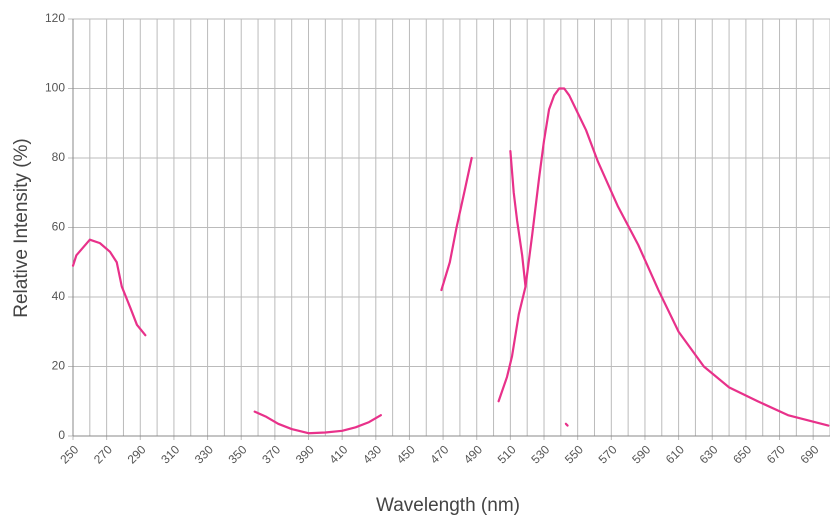 The height and width of the screenshot is (523, 830). Describe the element at coordinates (709, 454) in the screenshot. I see `x-tick-label: 630` at that location.